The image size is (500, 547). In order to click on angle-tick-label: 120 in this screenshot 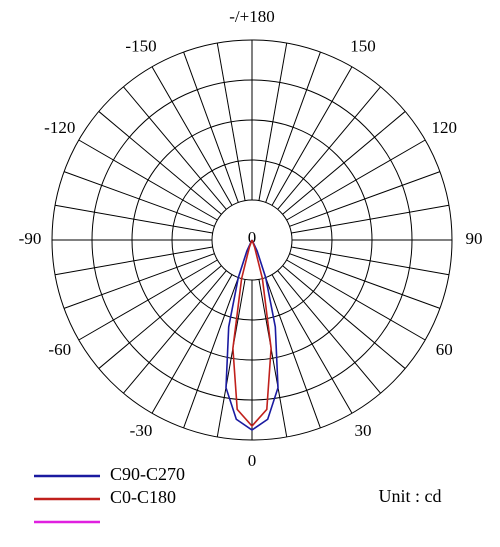, I will do `click(445, 127)`.